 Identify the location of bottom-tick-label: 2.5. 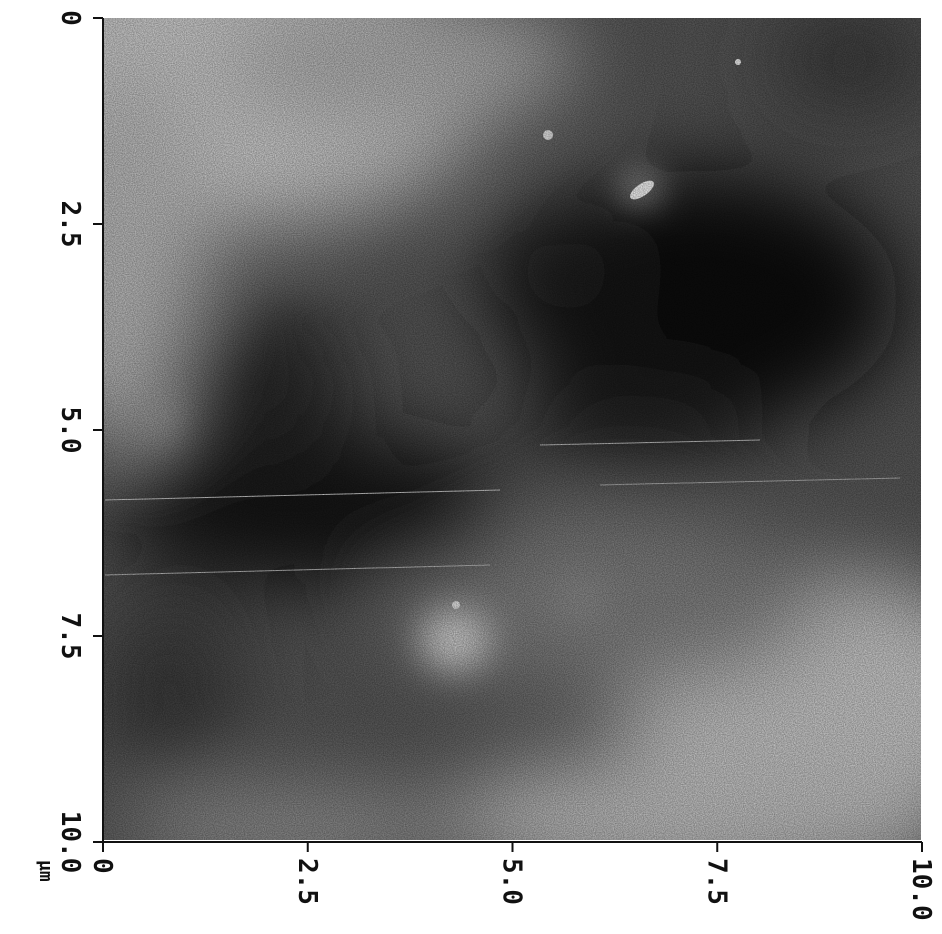
(307, 881).